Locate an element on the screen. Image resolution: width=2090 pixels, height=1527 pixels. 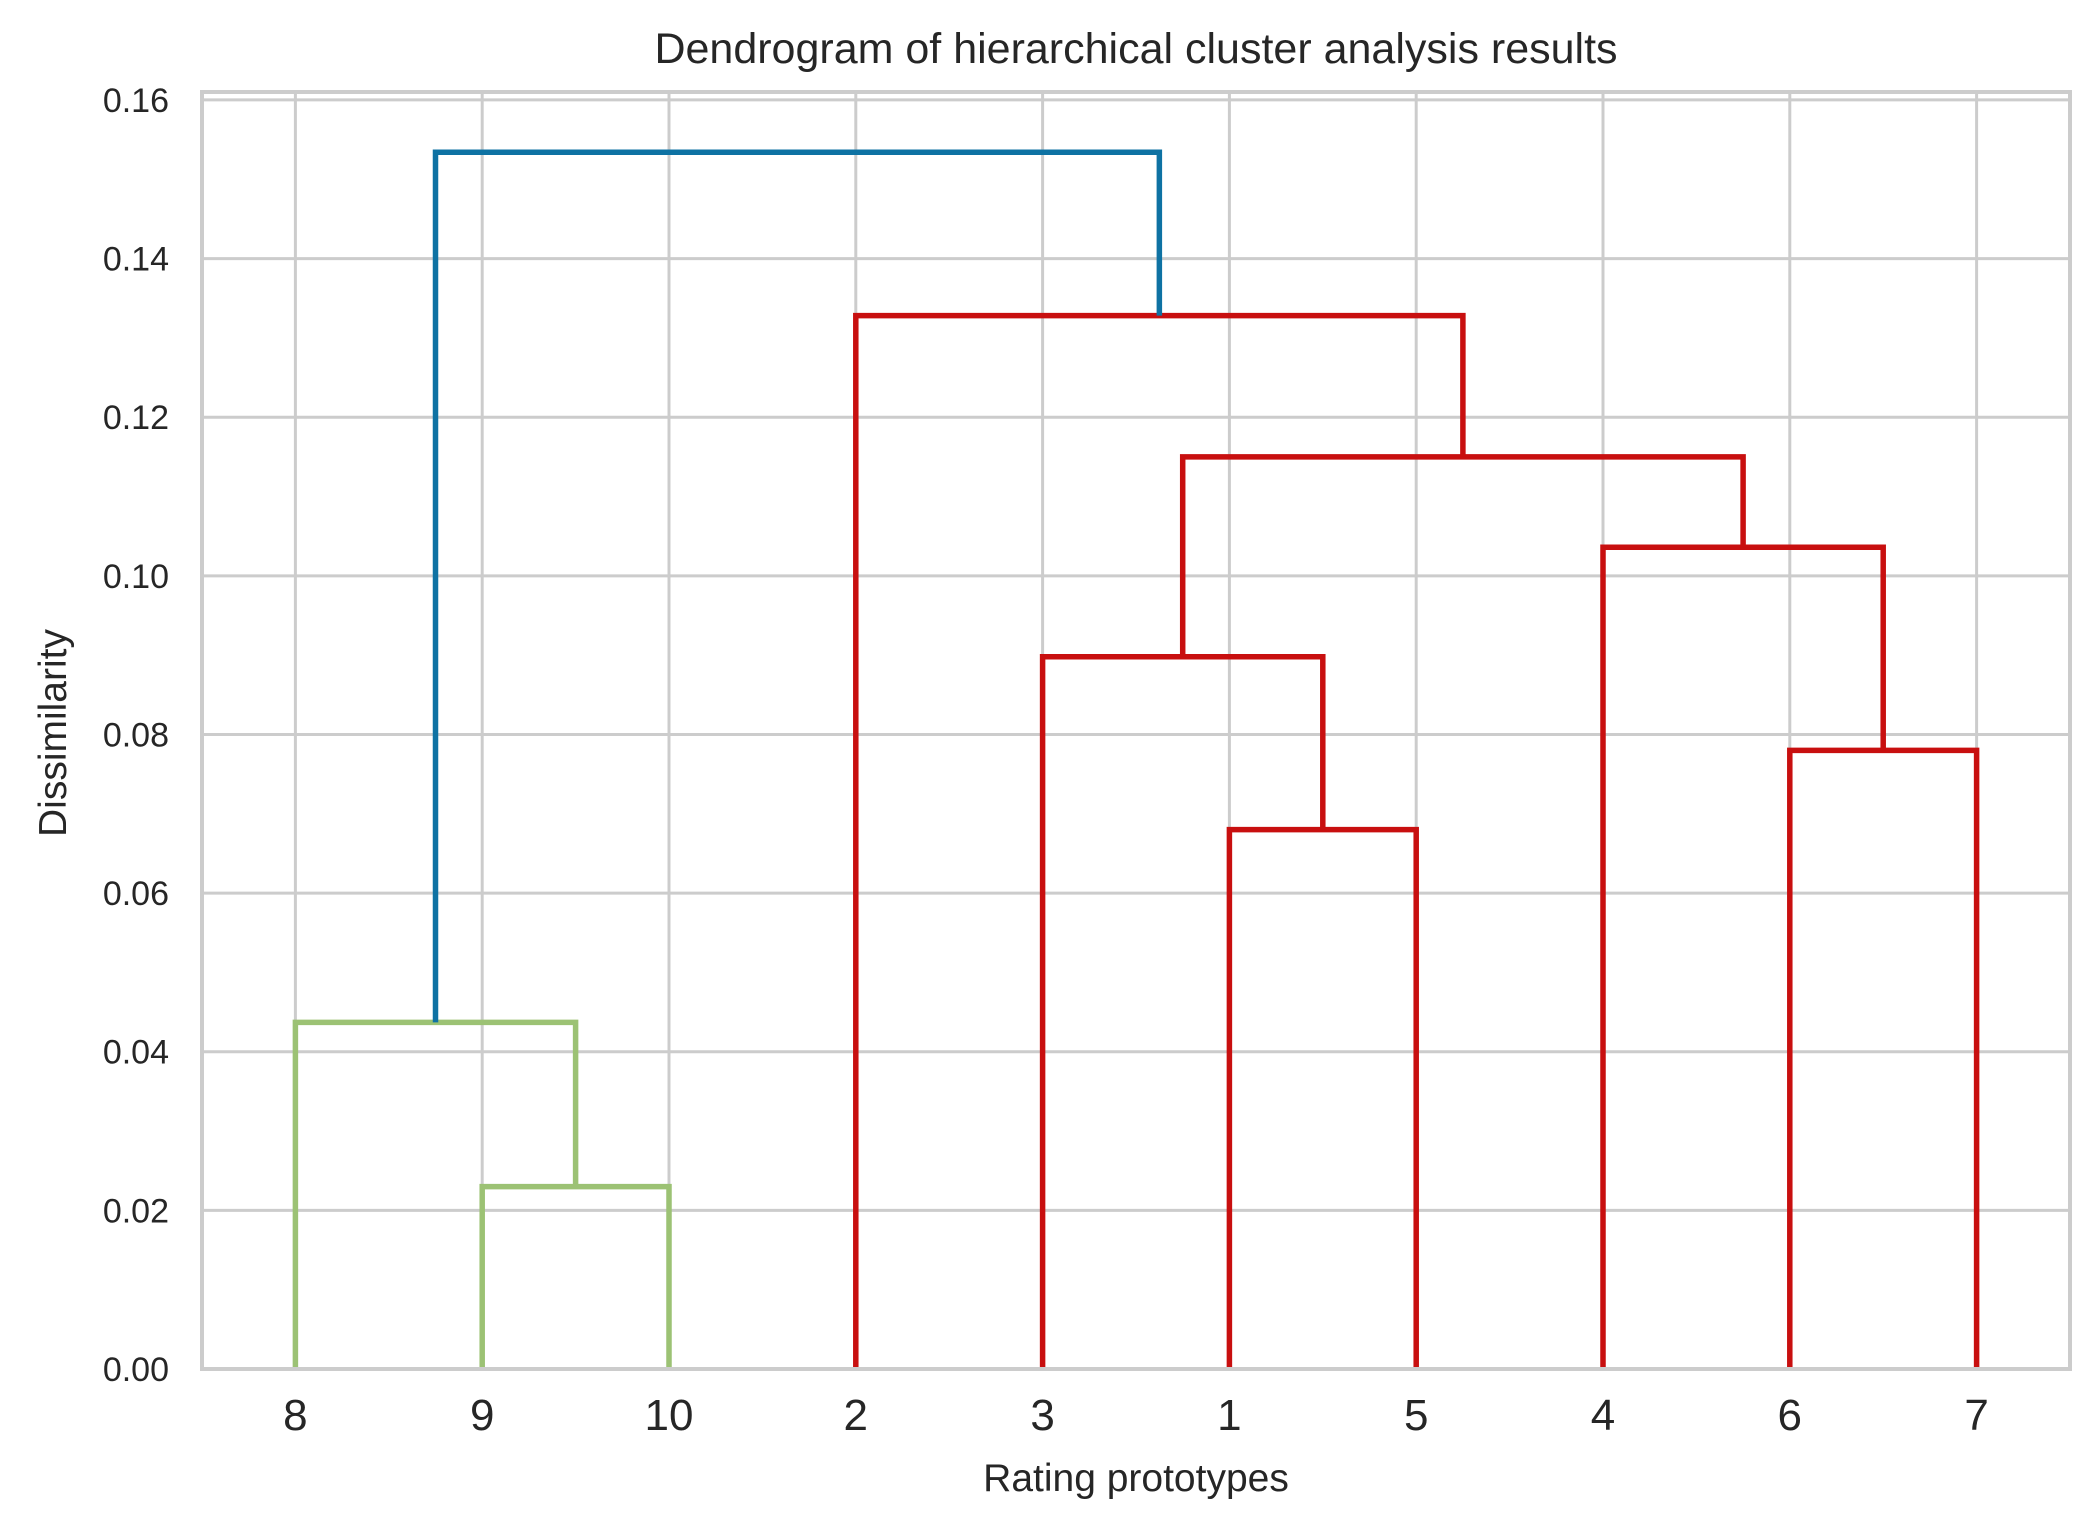
x-tick-label: 9 is located at coordinates (482, 1415).